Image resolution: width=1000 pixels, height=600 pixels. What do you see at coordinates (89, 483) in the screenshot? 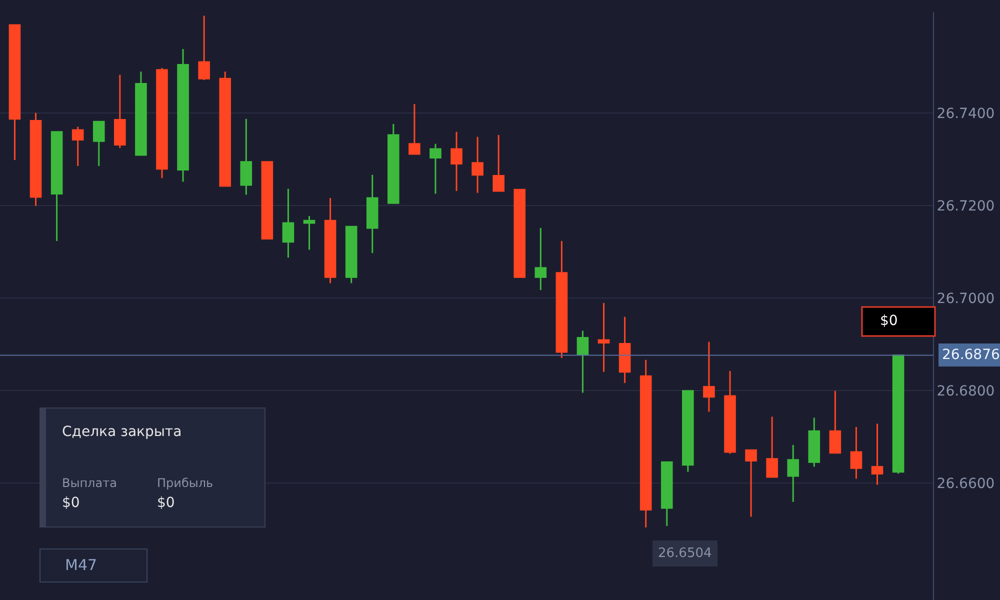
I see `annotation: Выплата` at bounding box center [89, 483].